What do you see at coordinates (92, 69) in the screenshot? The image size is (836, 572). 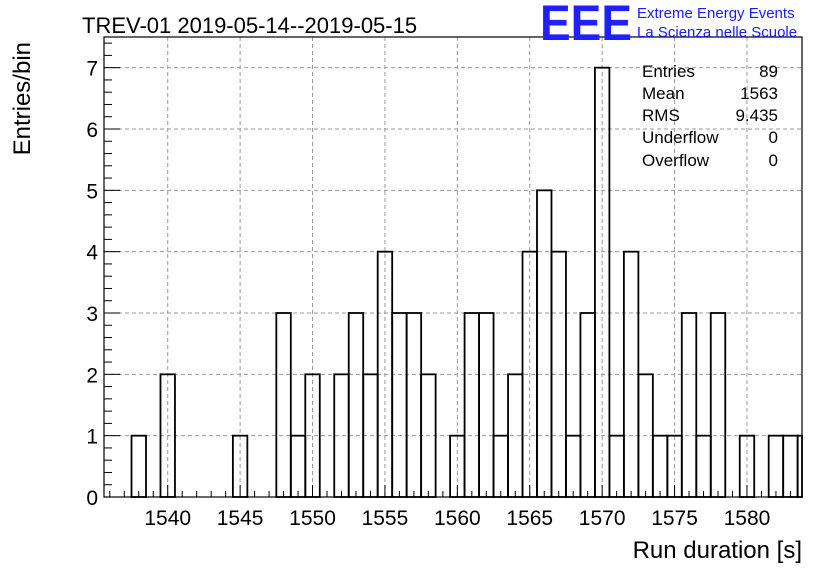 I see `y-tick-label: 7` at bounding box center [92, 69].